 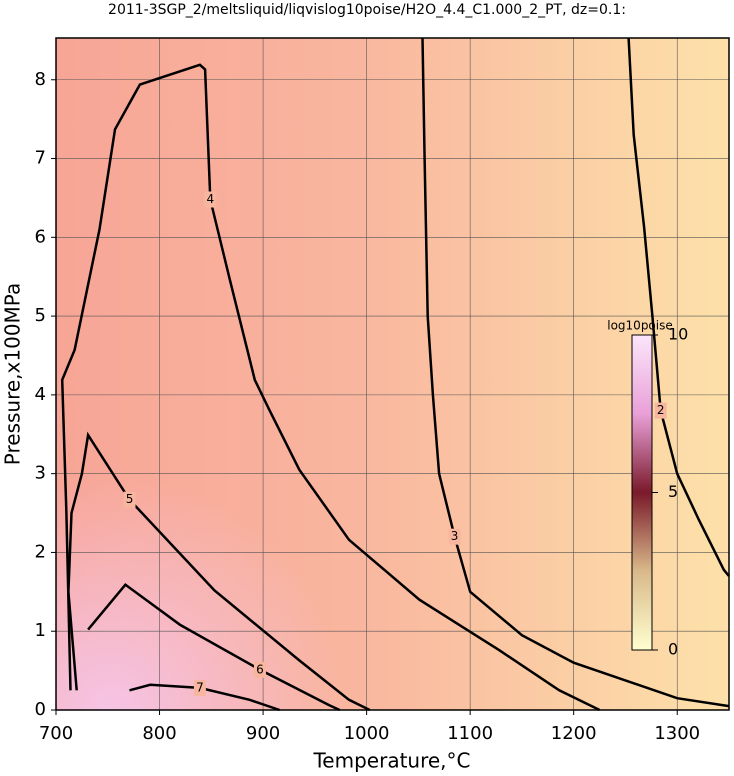 I want to click on y-tick-label: 3, so click(x=40, y=473).